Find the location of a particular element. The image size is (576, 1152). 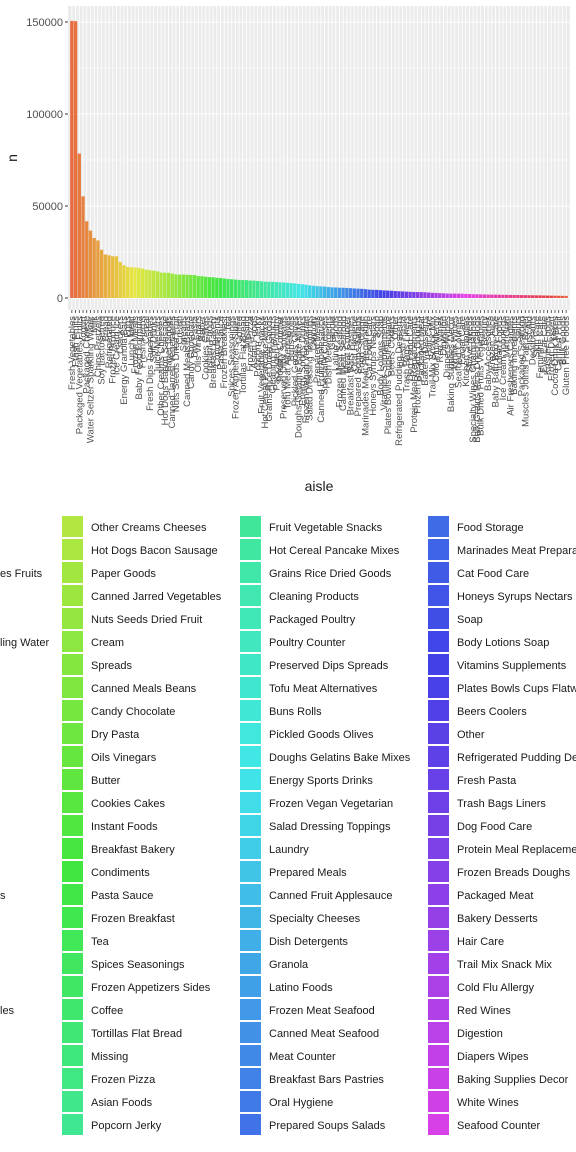

legend-label: Packaged Meat is located at coordinates (495, 896).